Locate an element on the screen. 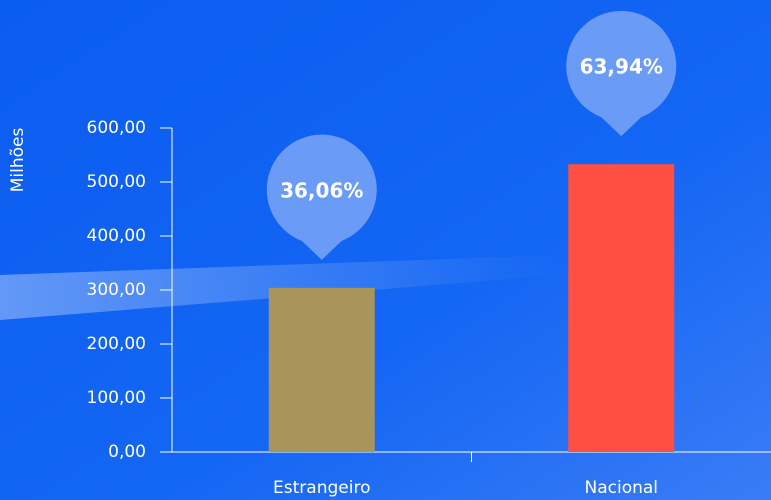  y-tick-label: 500,00 is located at coordinates (116, 182).